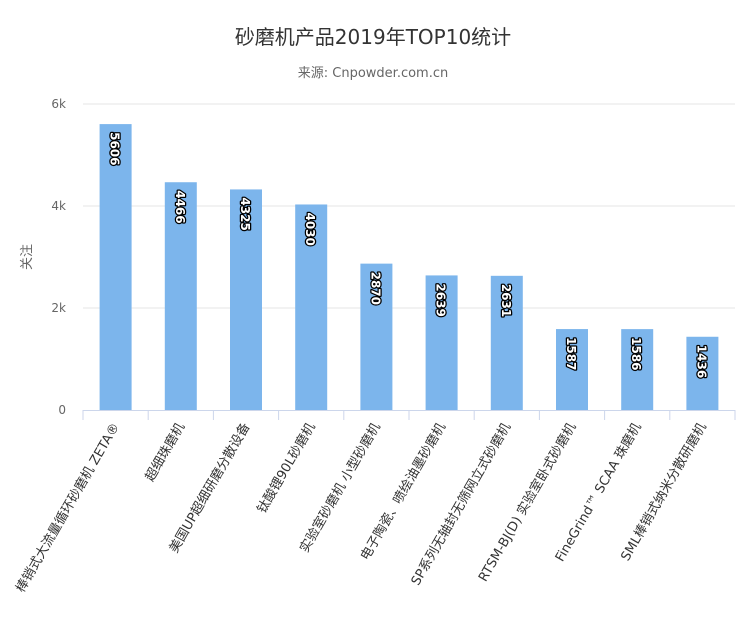 The width and height of the screenshot is (747, 618). I want to click on data-label: 2639, so click(441, 299).